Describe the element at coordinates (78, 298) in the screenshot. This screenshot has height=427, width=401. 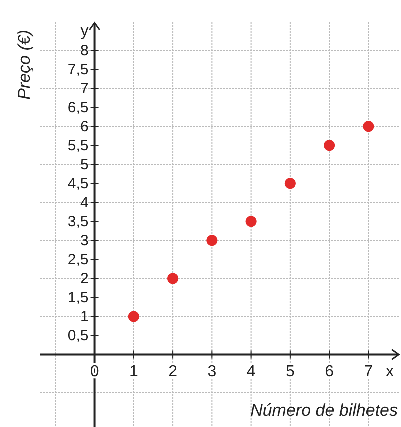
I see `y-tick-label: 1,5` at that location.